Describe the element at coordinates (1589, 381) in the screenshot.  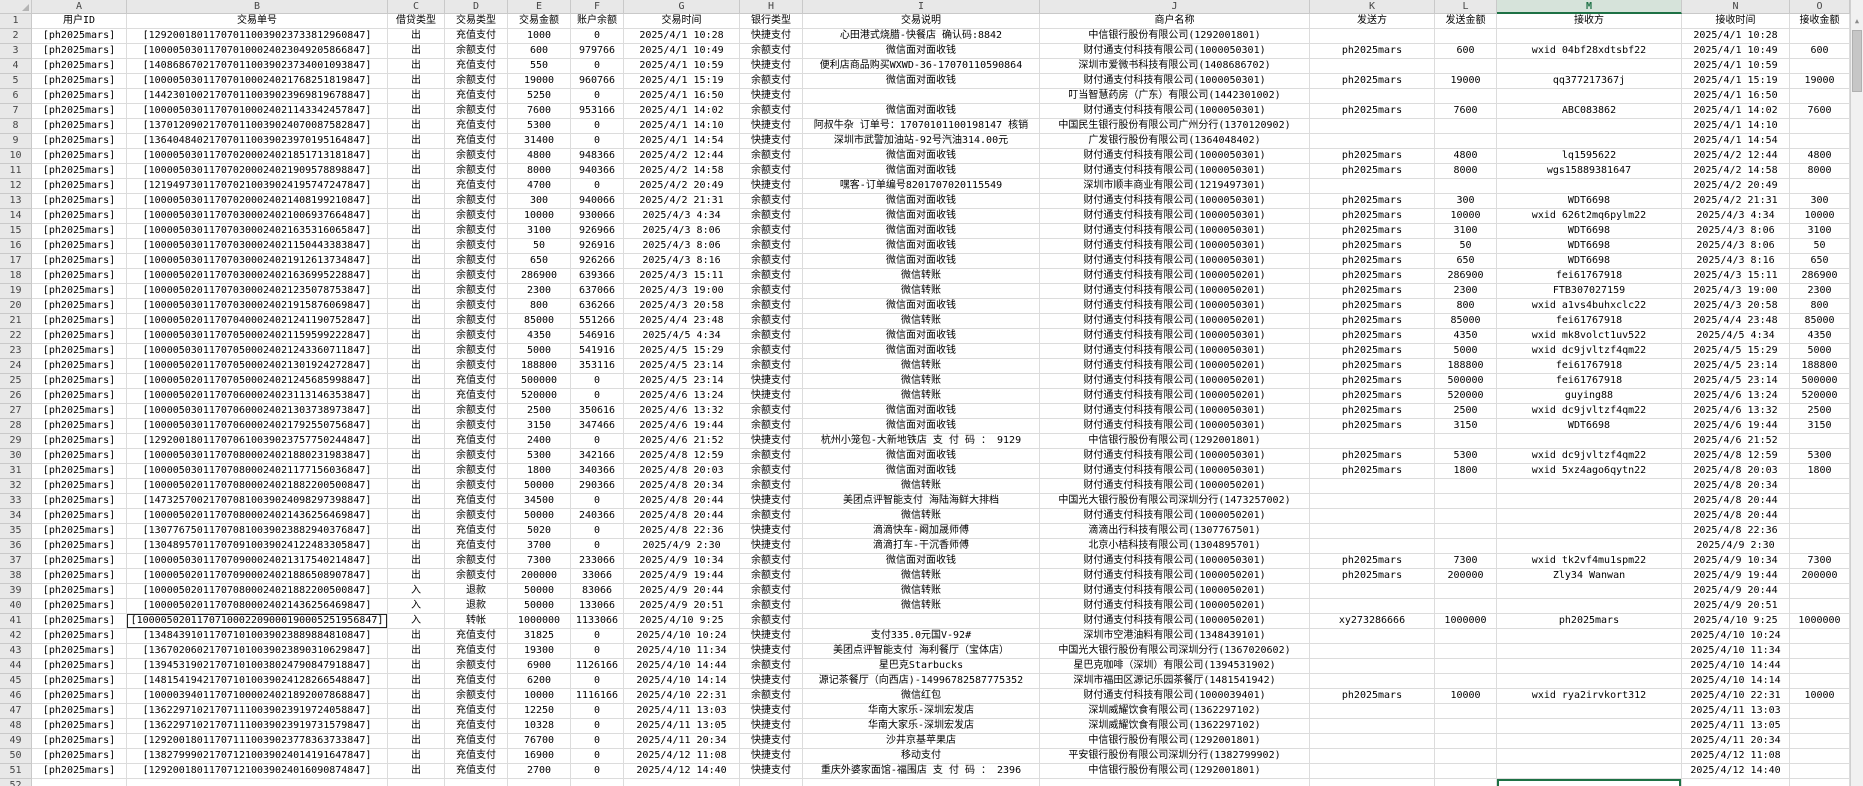
I see `cell-M25: fei61767918` at that location.